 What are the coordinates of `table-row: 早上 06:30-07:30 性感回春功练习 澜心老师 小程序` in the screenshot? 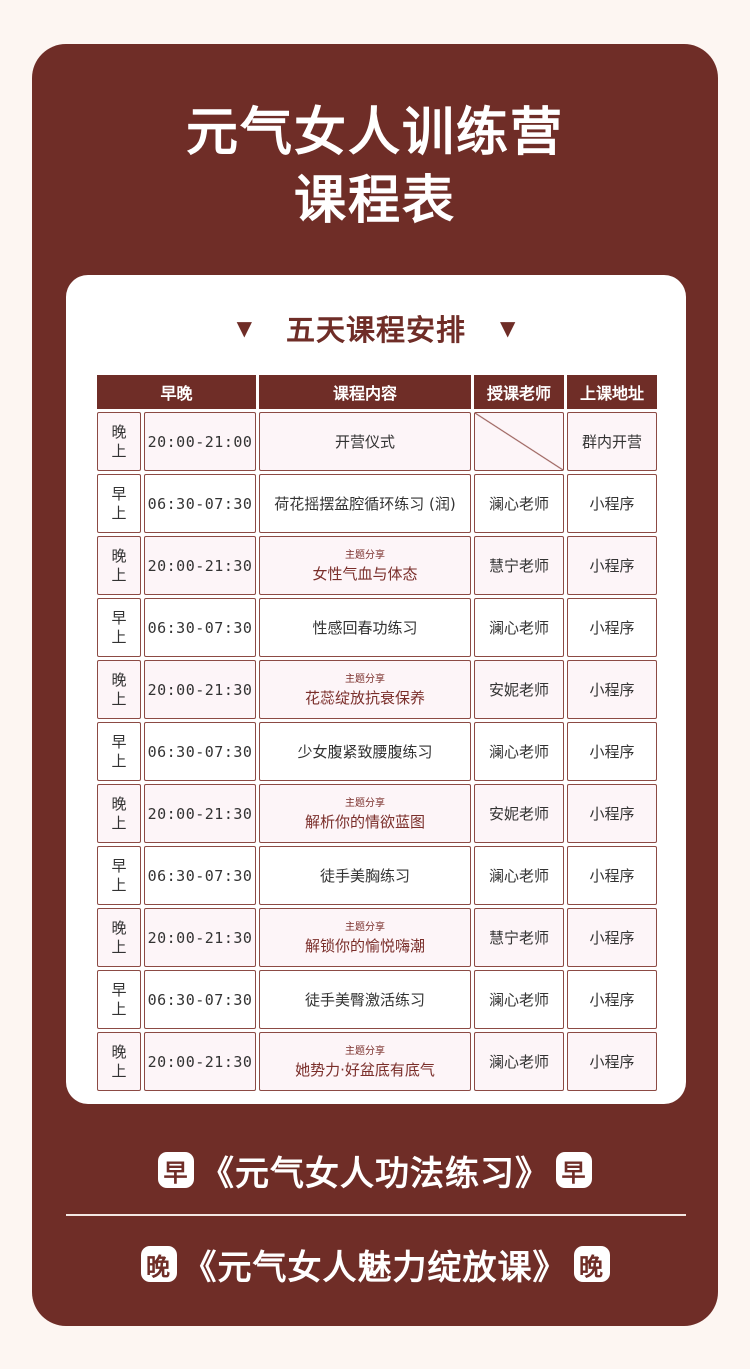 It's located at (377, 627).